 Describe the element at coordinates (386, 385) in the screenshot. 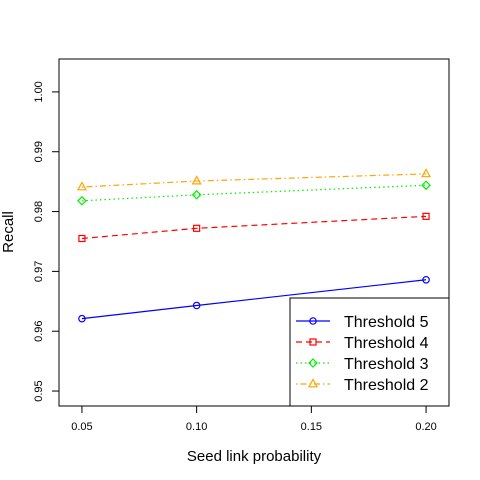

I see `legend-label: Threshold 2` at that location.